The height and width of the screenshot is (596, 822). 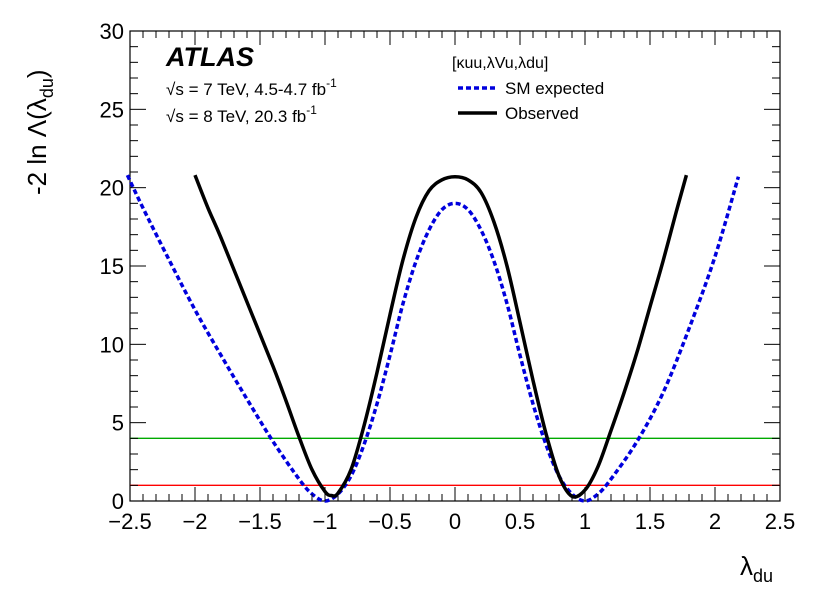 What do you see at coordinates (194, 521) in the screenshot?
I see `x-tick-label: −2` at bounding box center [194, 521].